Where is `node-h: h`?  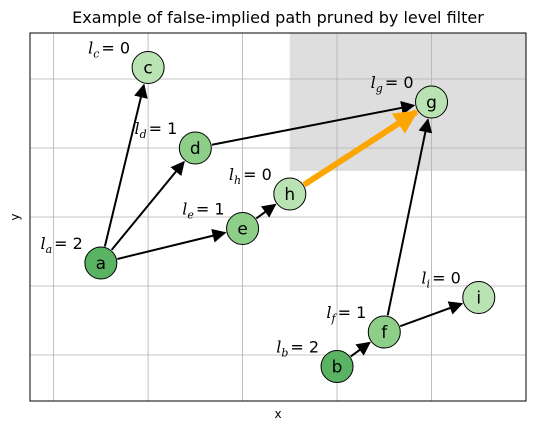 node-h: h is located at coordinates (290, 194).